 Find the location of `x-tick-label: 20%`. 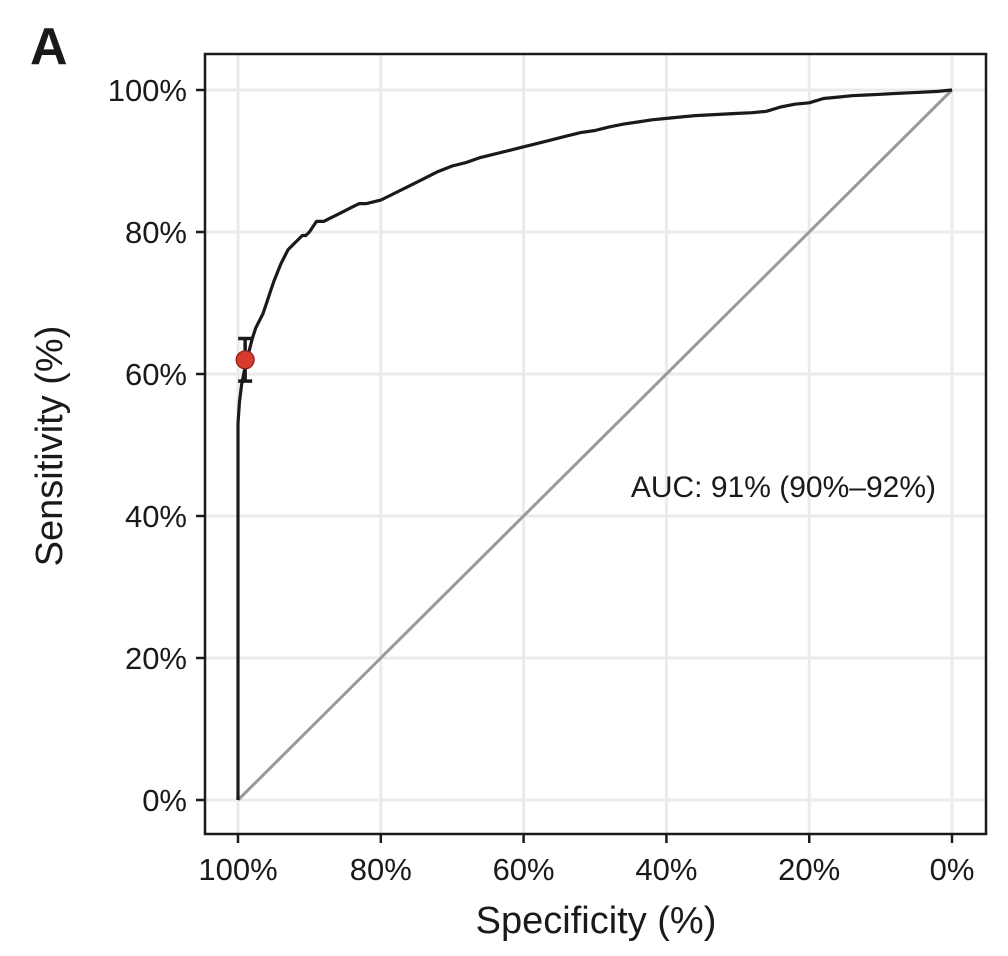

x-tick-label: 20% is located at coordinates (809, 869).